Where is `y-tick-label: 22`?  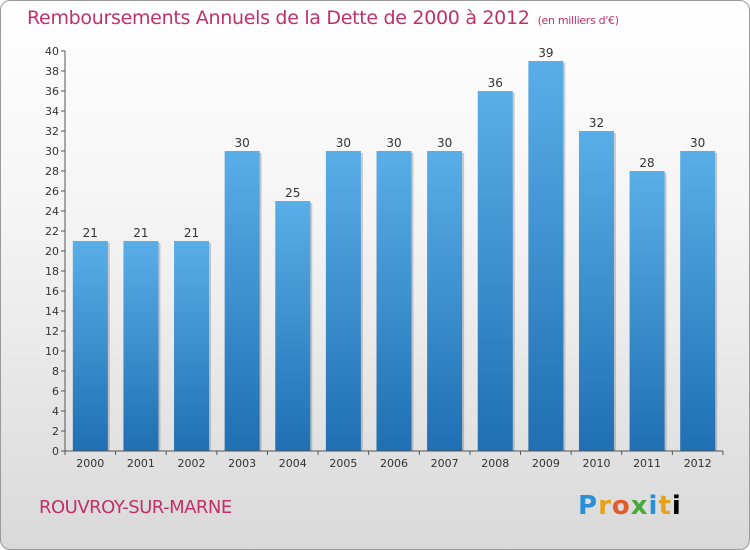 y-tick-label: 22 is located at coordinates (52, 231).